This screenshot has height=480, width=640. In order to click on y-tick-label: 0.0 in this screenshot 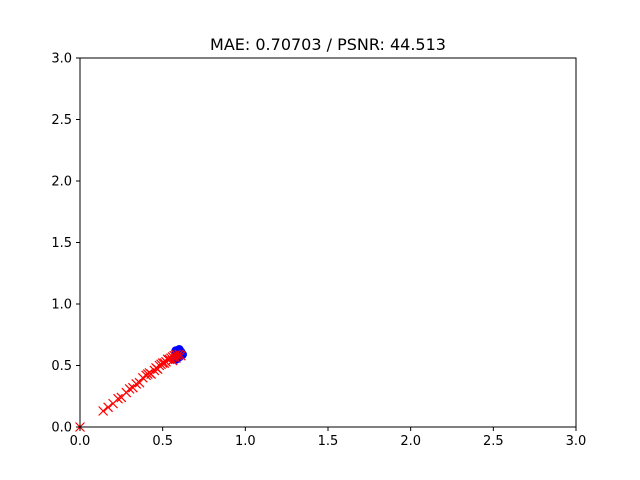, I will do `click(61, 428)`.